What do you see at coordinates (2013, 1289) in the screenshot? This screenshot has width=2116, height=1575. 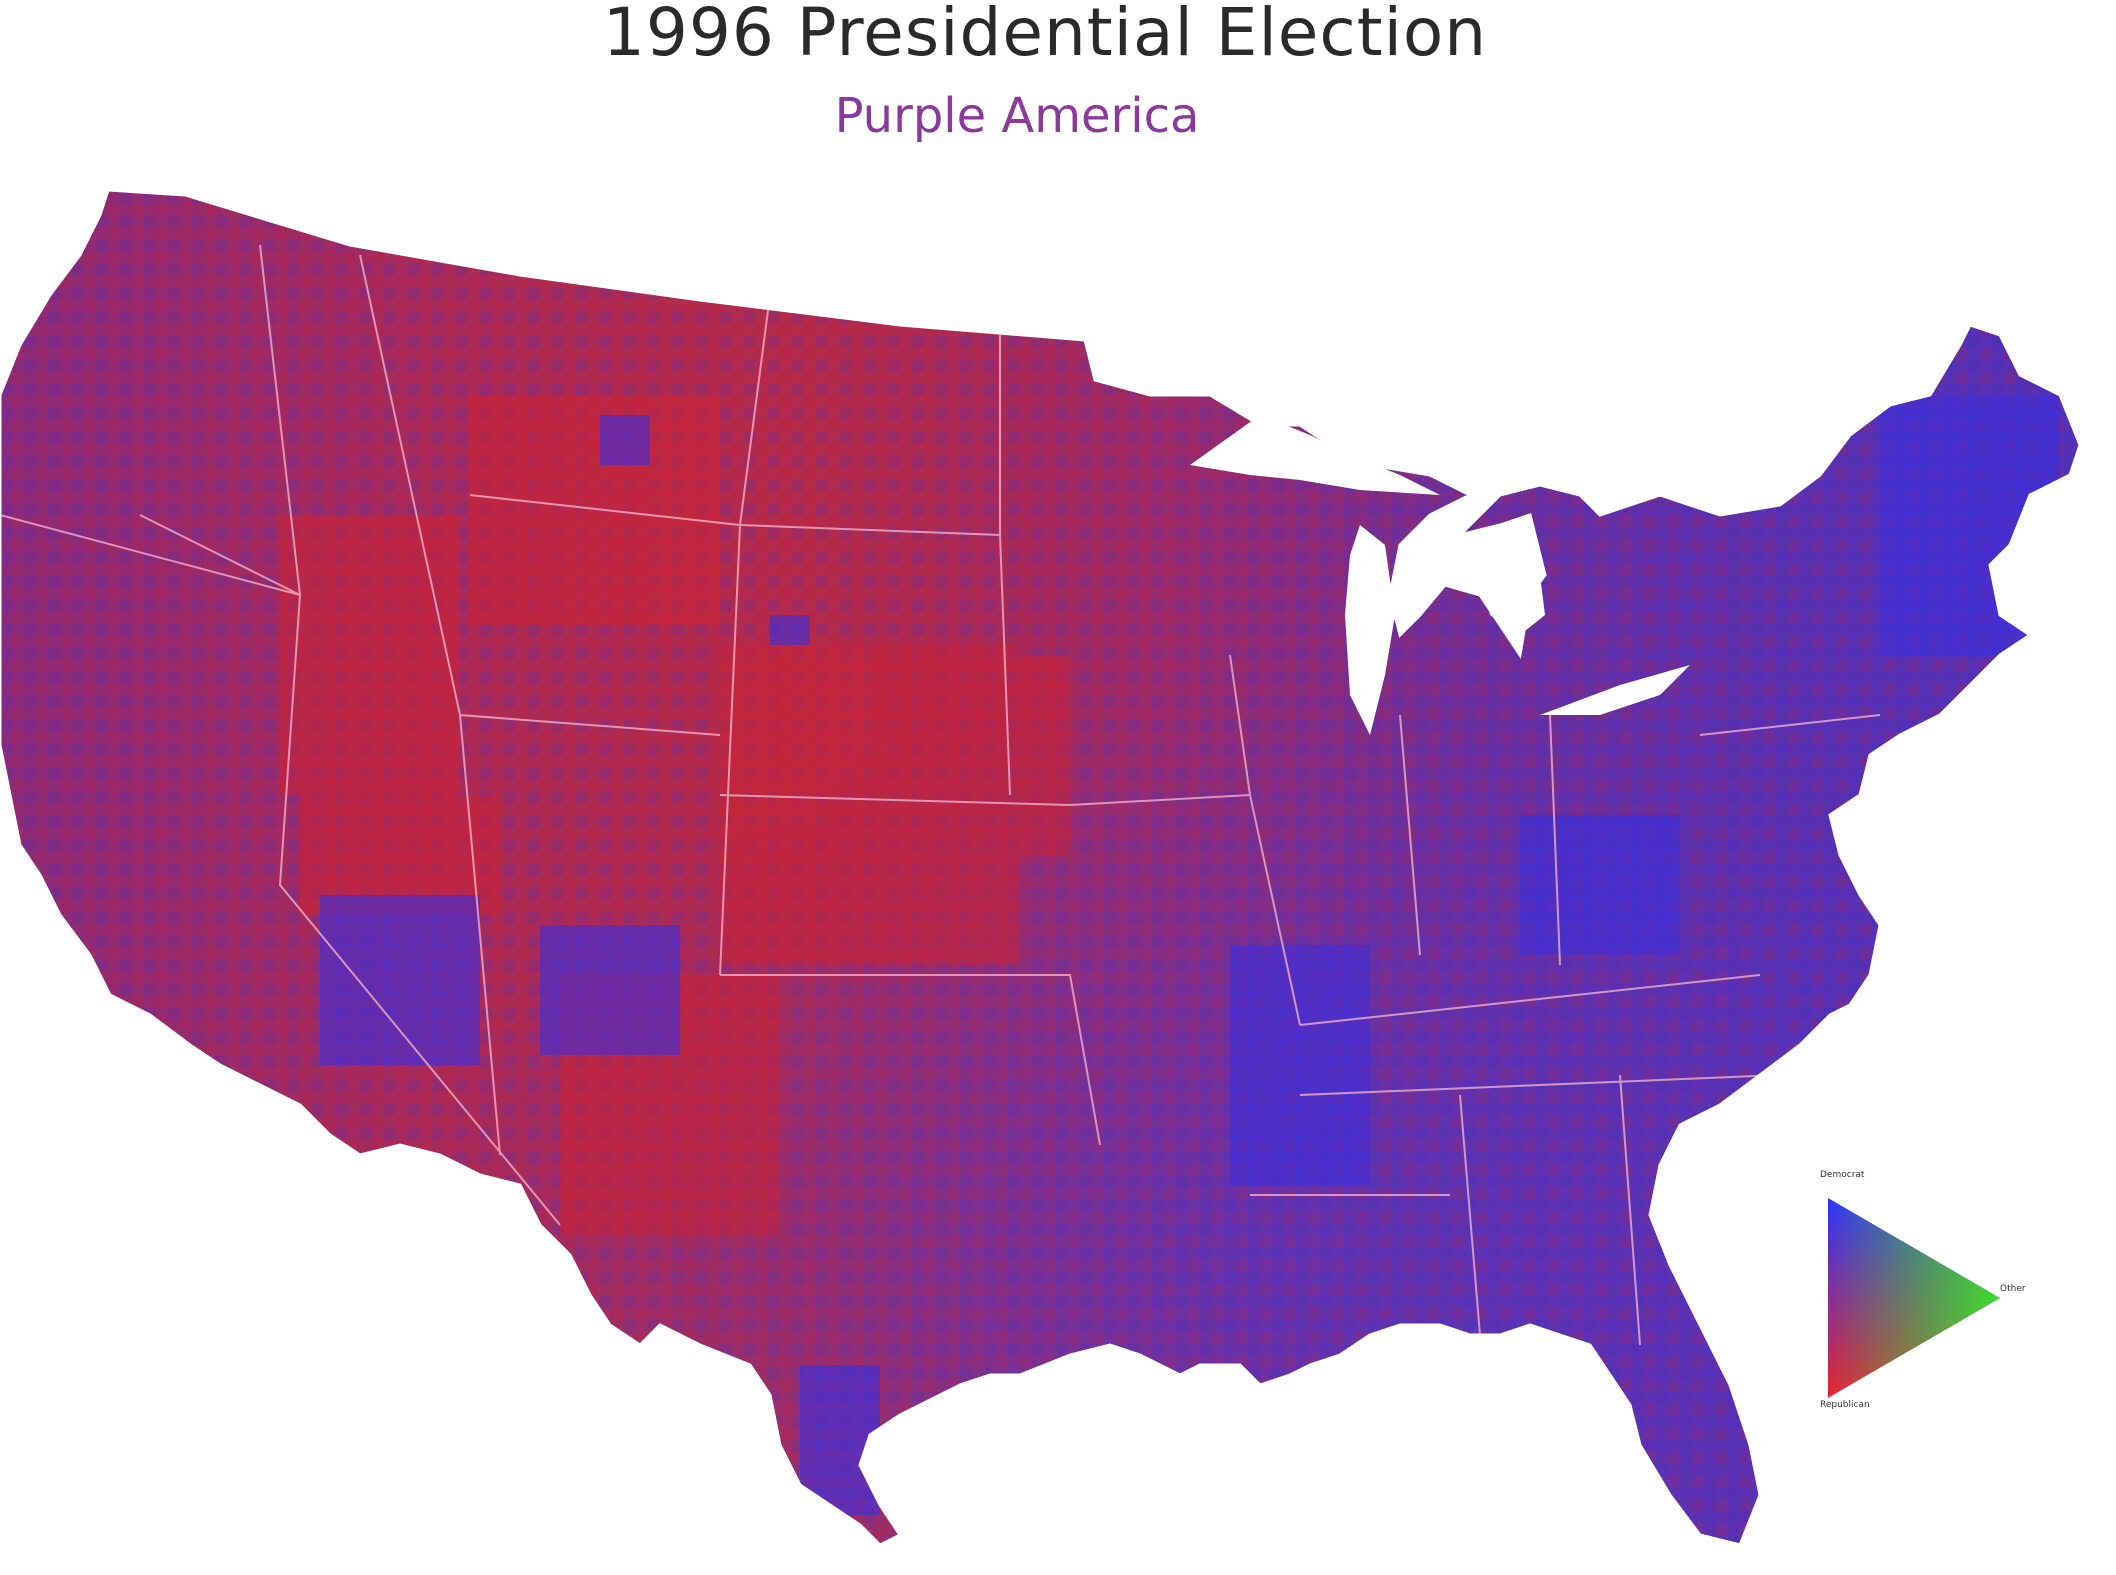 I see `legend-label-other: Other` at bounding box center [2013, 1289].